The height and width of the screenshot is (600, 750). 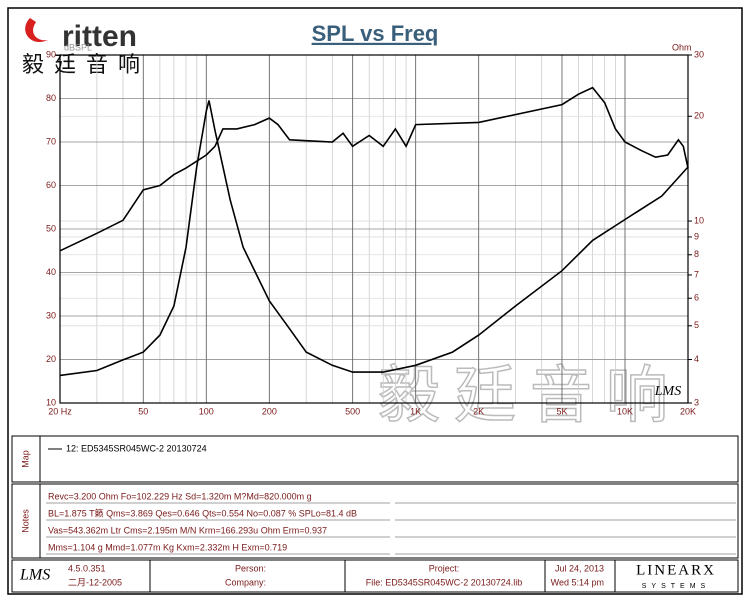 What do you see at coordinates (51, 141) in the screenshot?
I see `y-tick-label: 70` at bounding box center [51, 141].